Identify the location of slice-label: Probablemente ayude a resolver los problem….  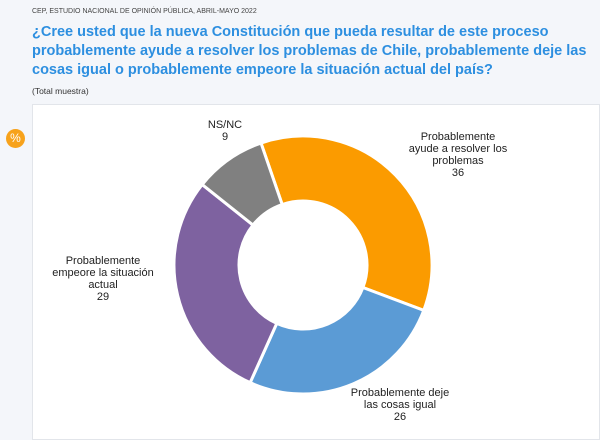
(458, 155).